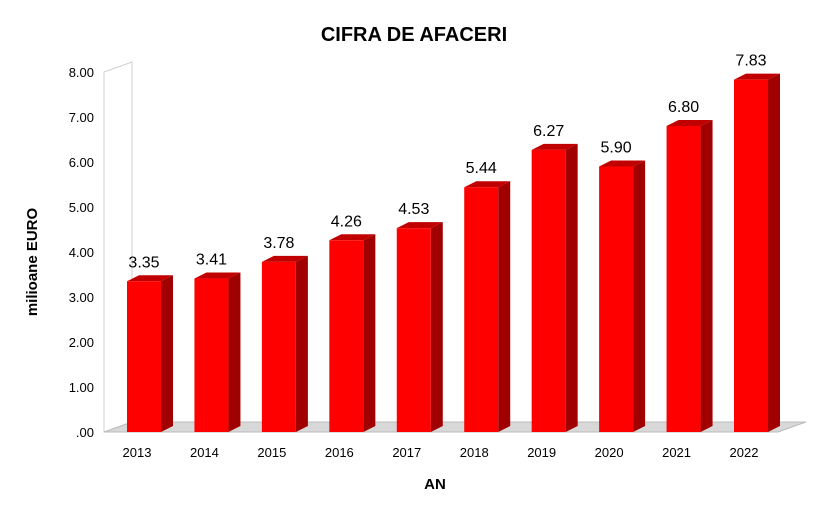 The width and height of the screenshot is (828, 513). I want to click on data-label: 4.26, so click(346, 221).